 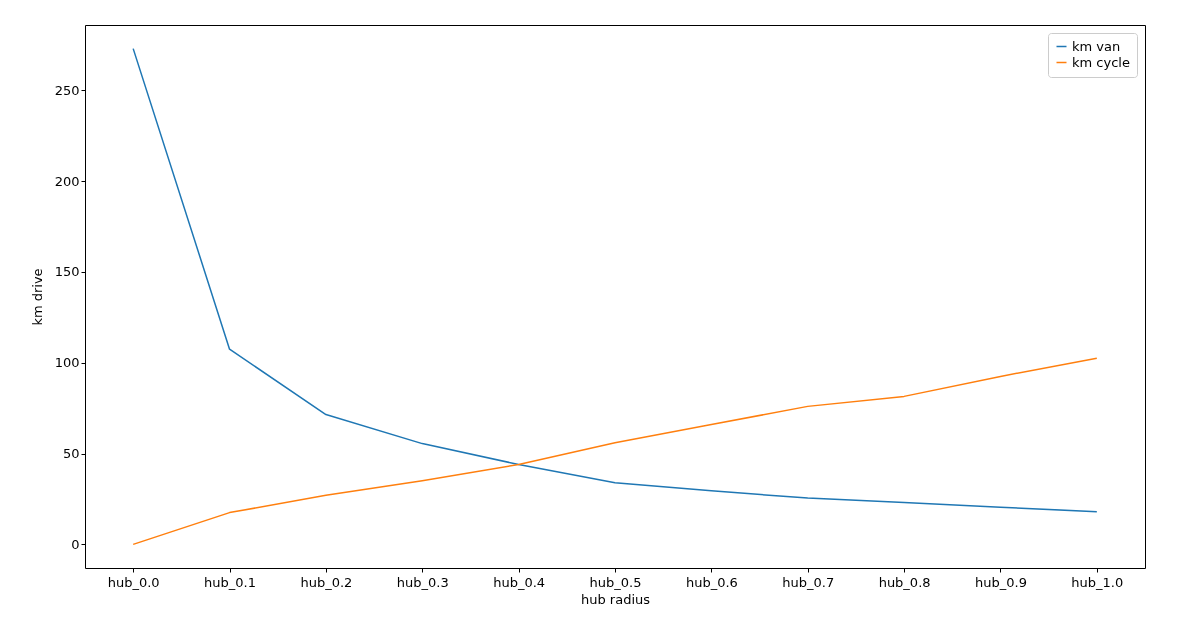 I want to click on x-tick-label: hub_0.5, so click(x=615, y=582).